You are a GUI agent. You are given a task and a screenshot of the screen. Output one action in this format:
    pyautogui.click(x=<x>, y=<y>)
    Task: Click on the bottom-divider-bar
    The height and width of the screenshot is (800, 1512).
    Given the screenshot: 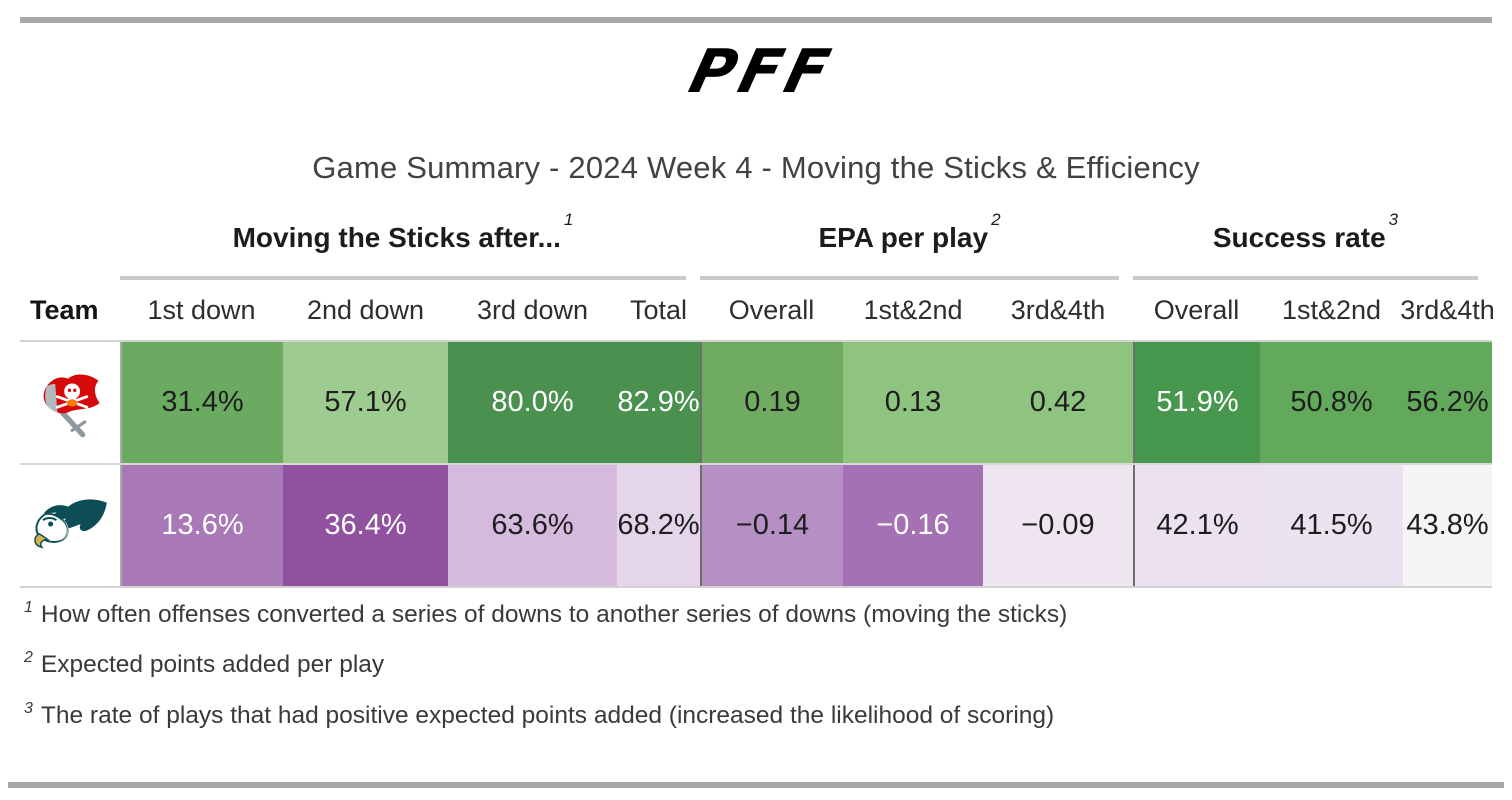 What is the action you would take?
    pyautogui.click(x=756, y=785)
    